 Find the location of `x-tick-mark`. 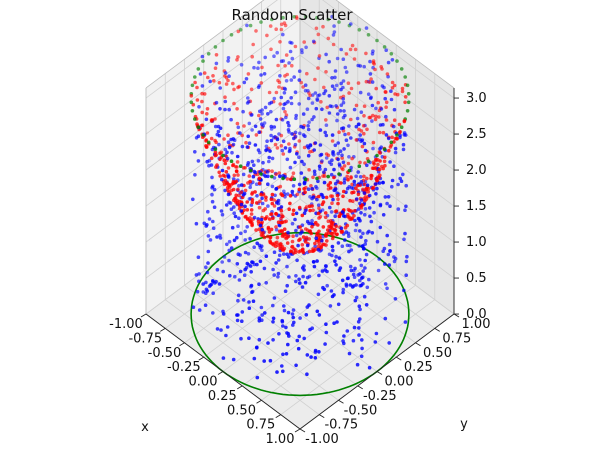

x-tick-mark is located at coordinates (163, 330).